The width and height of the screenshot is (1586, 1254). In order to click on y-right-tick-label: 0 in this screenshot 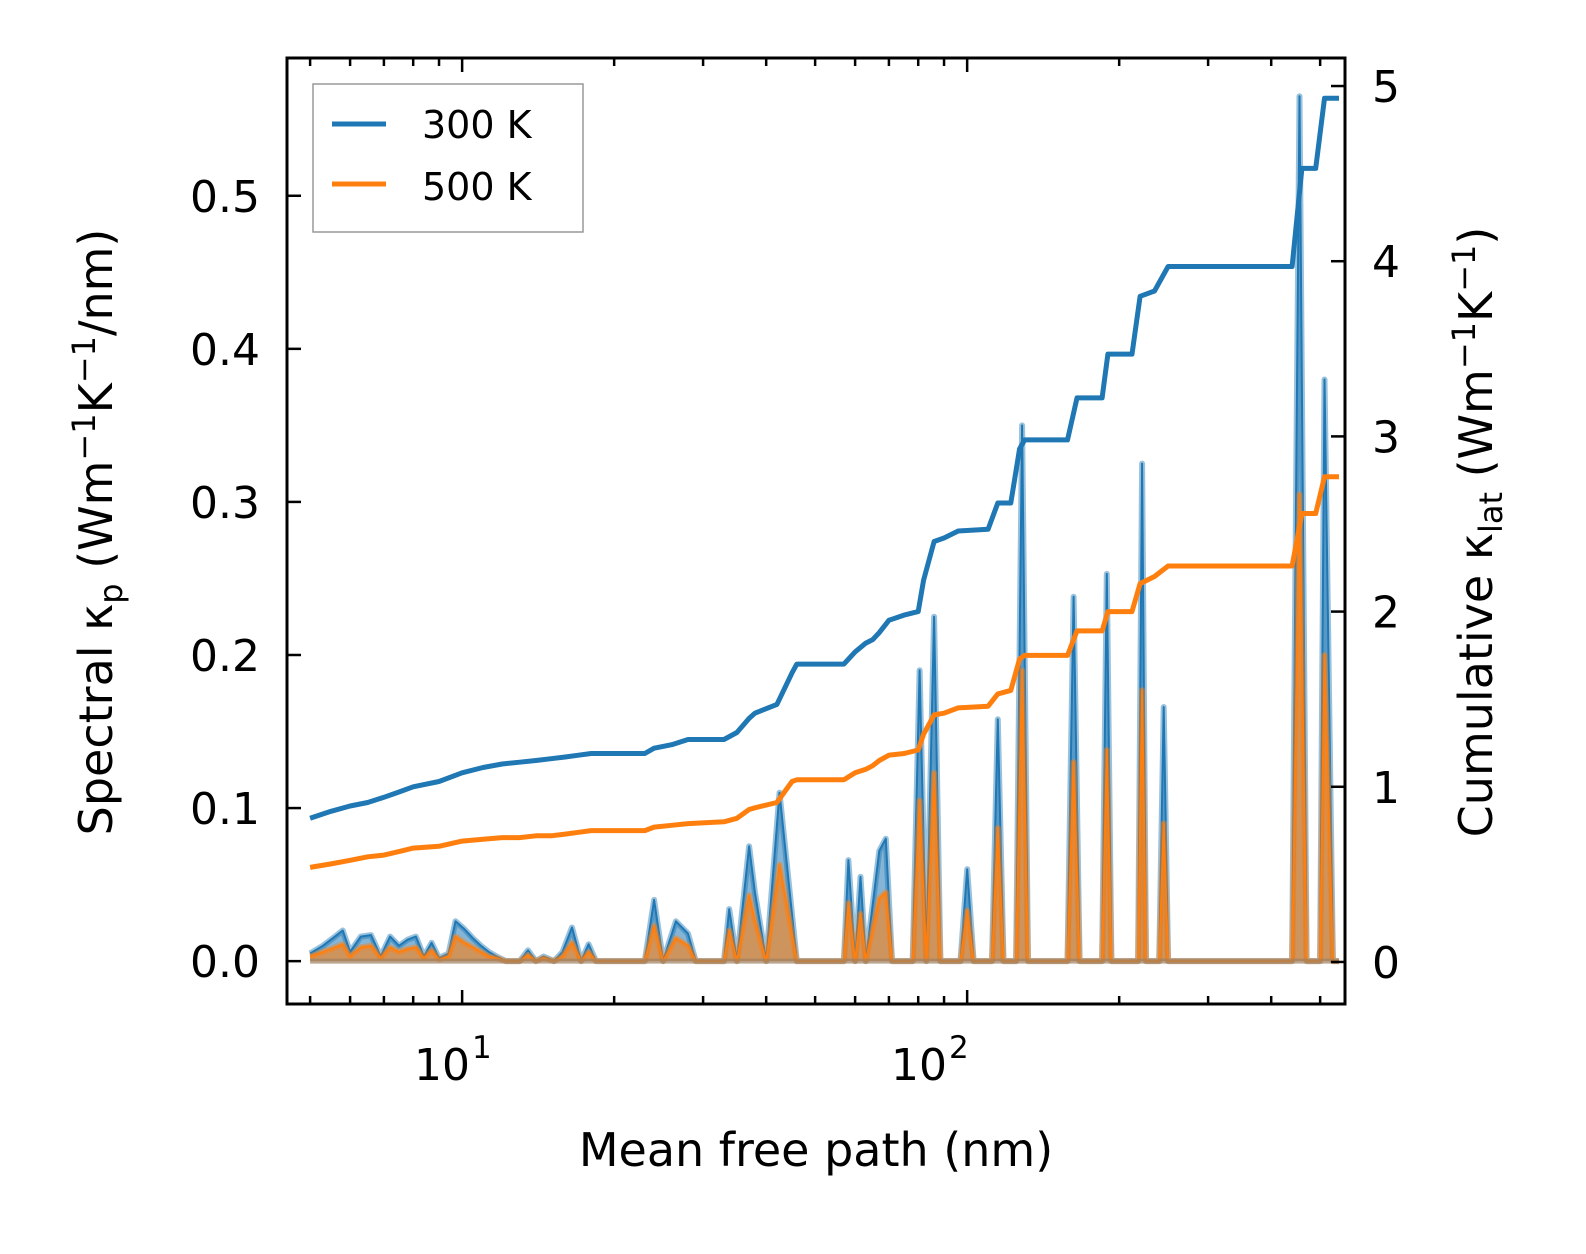, I will do `click(1386, 963)`.